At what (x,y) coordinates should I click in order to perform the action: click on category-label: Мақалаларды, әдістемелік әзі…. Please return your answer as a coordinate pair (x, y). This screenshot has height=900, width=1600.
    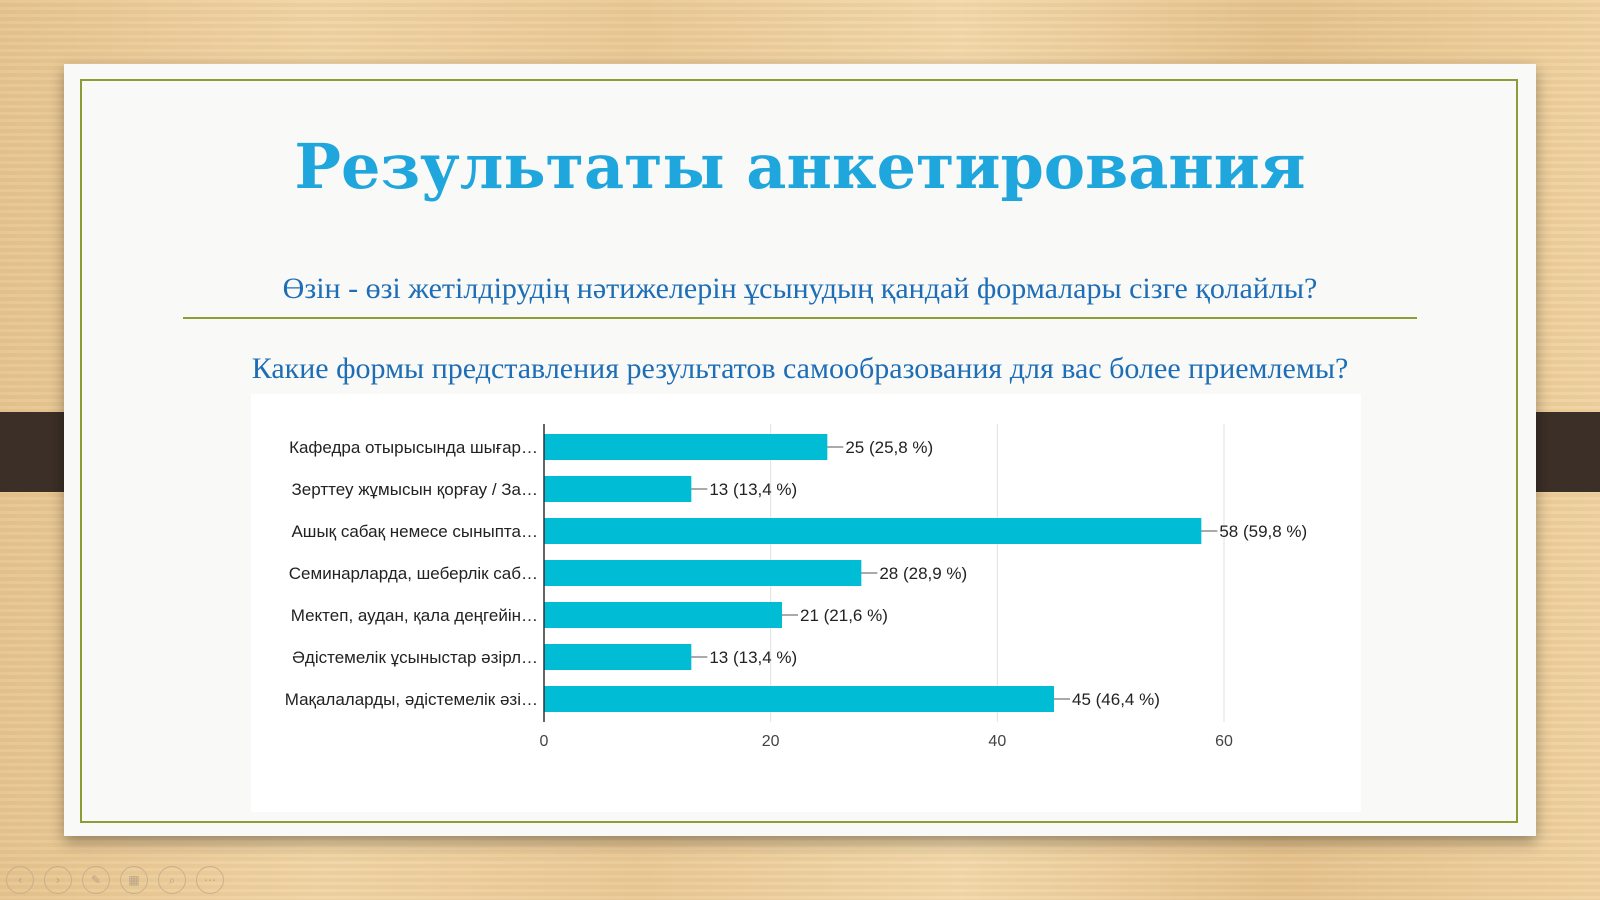
    Looking at the image, I should click on (411, 699).